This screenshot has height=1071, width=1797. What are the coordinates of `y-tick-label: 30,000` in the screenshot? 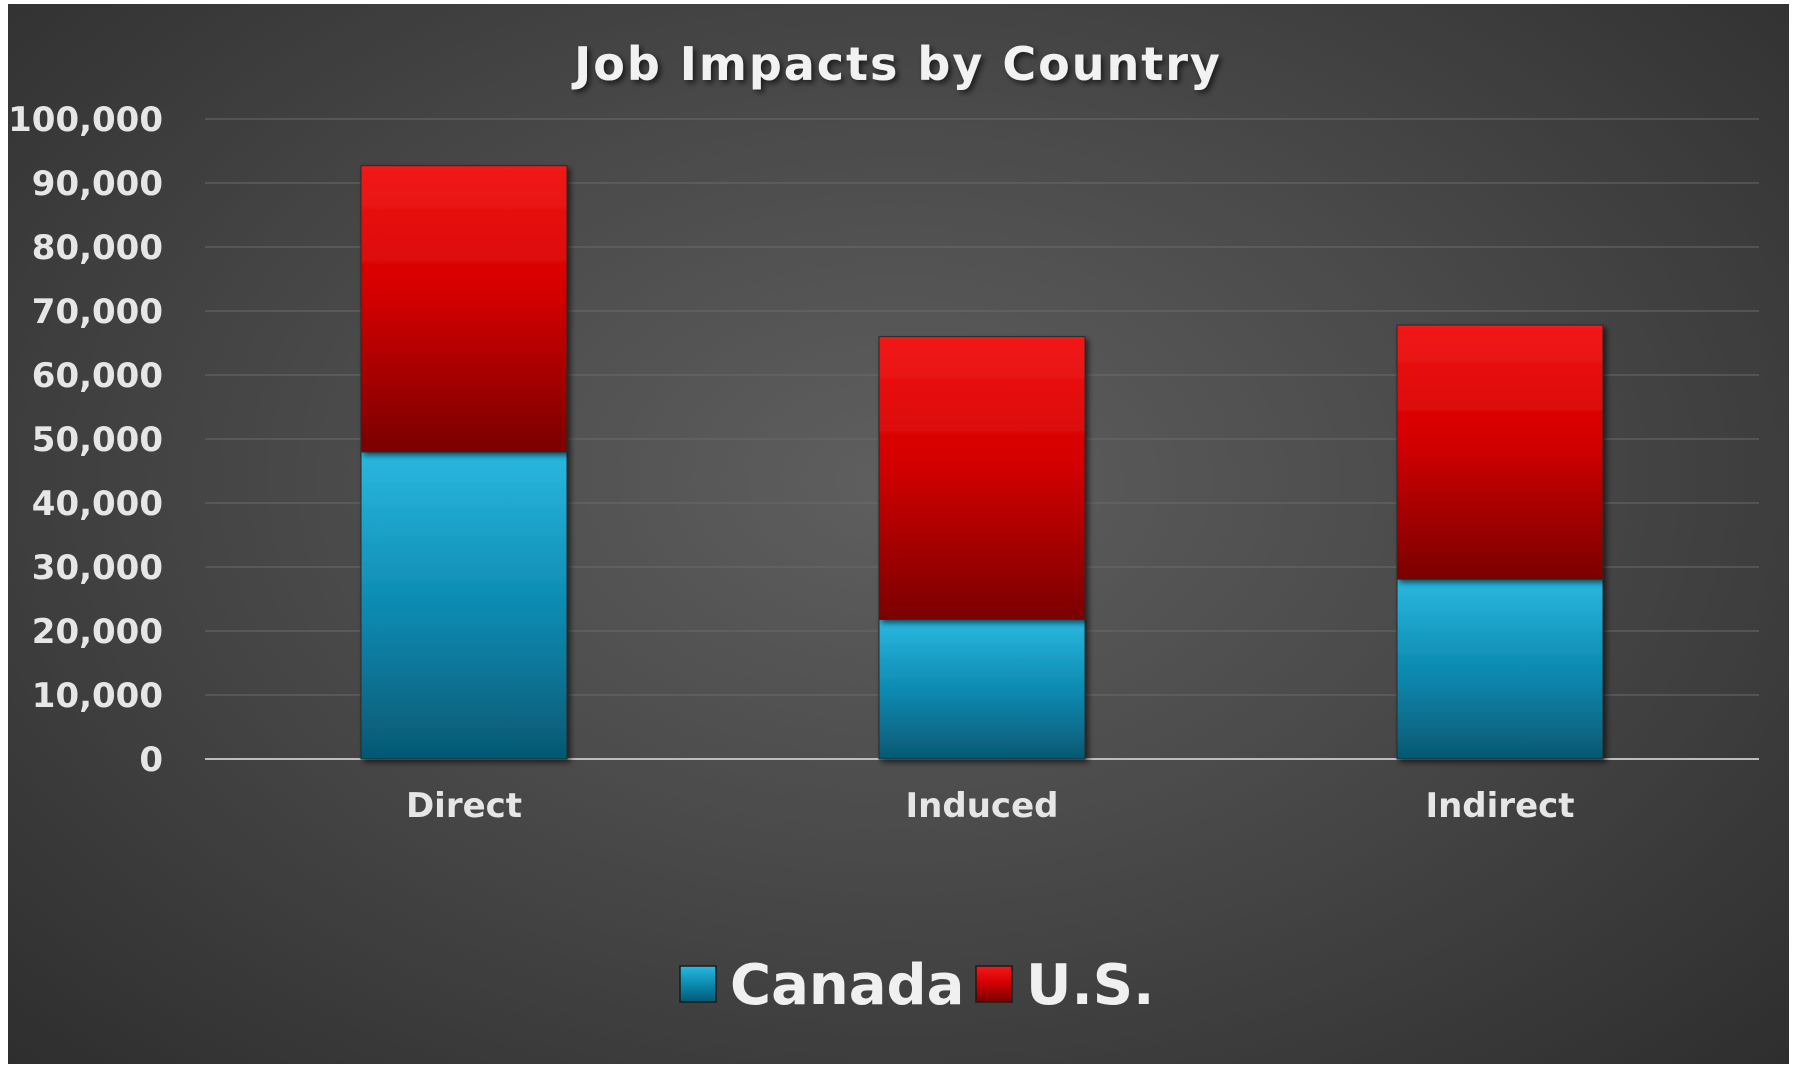 It's located at (97, 568).